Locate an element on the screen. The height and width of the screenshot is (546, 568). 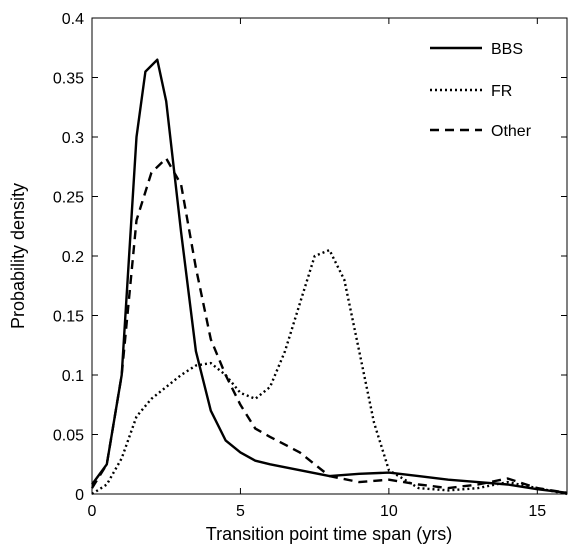
legend-label-other: Other is located at coordinates (511, 131).